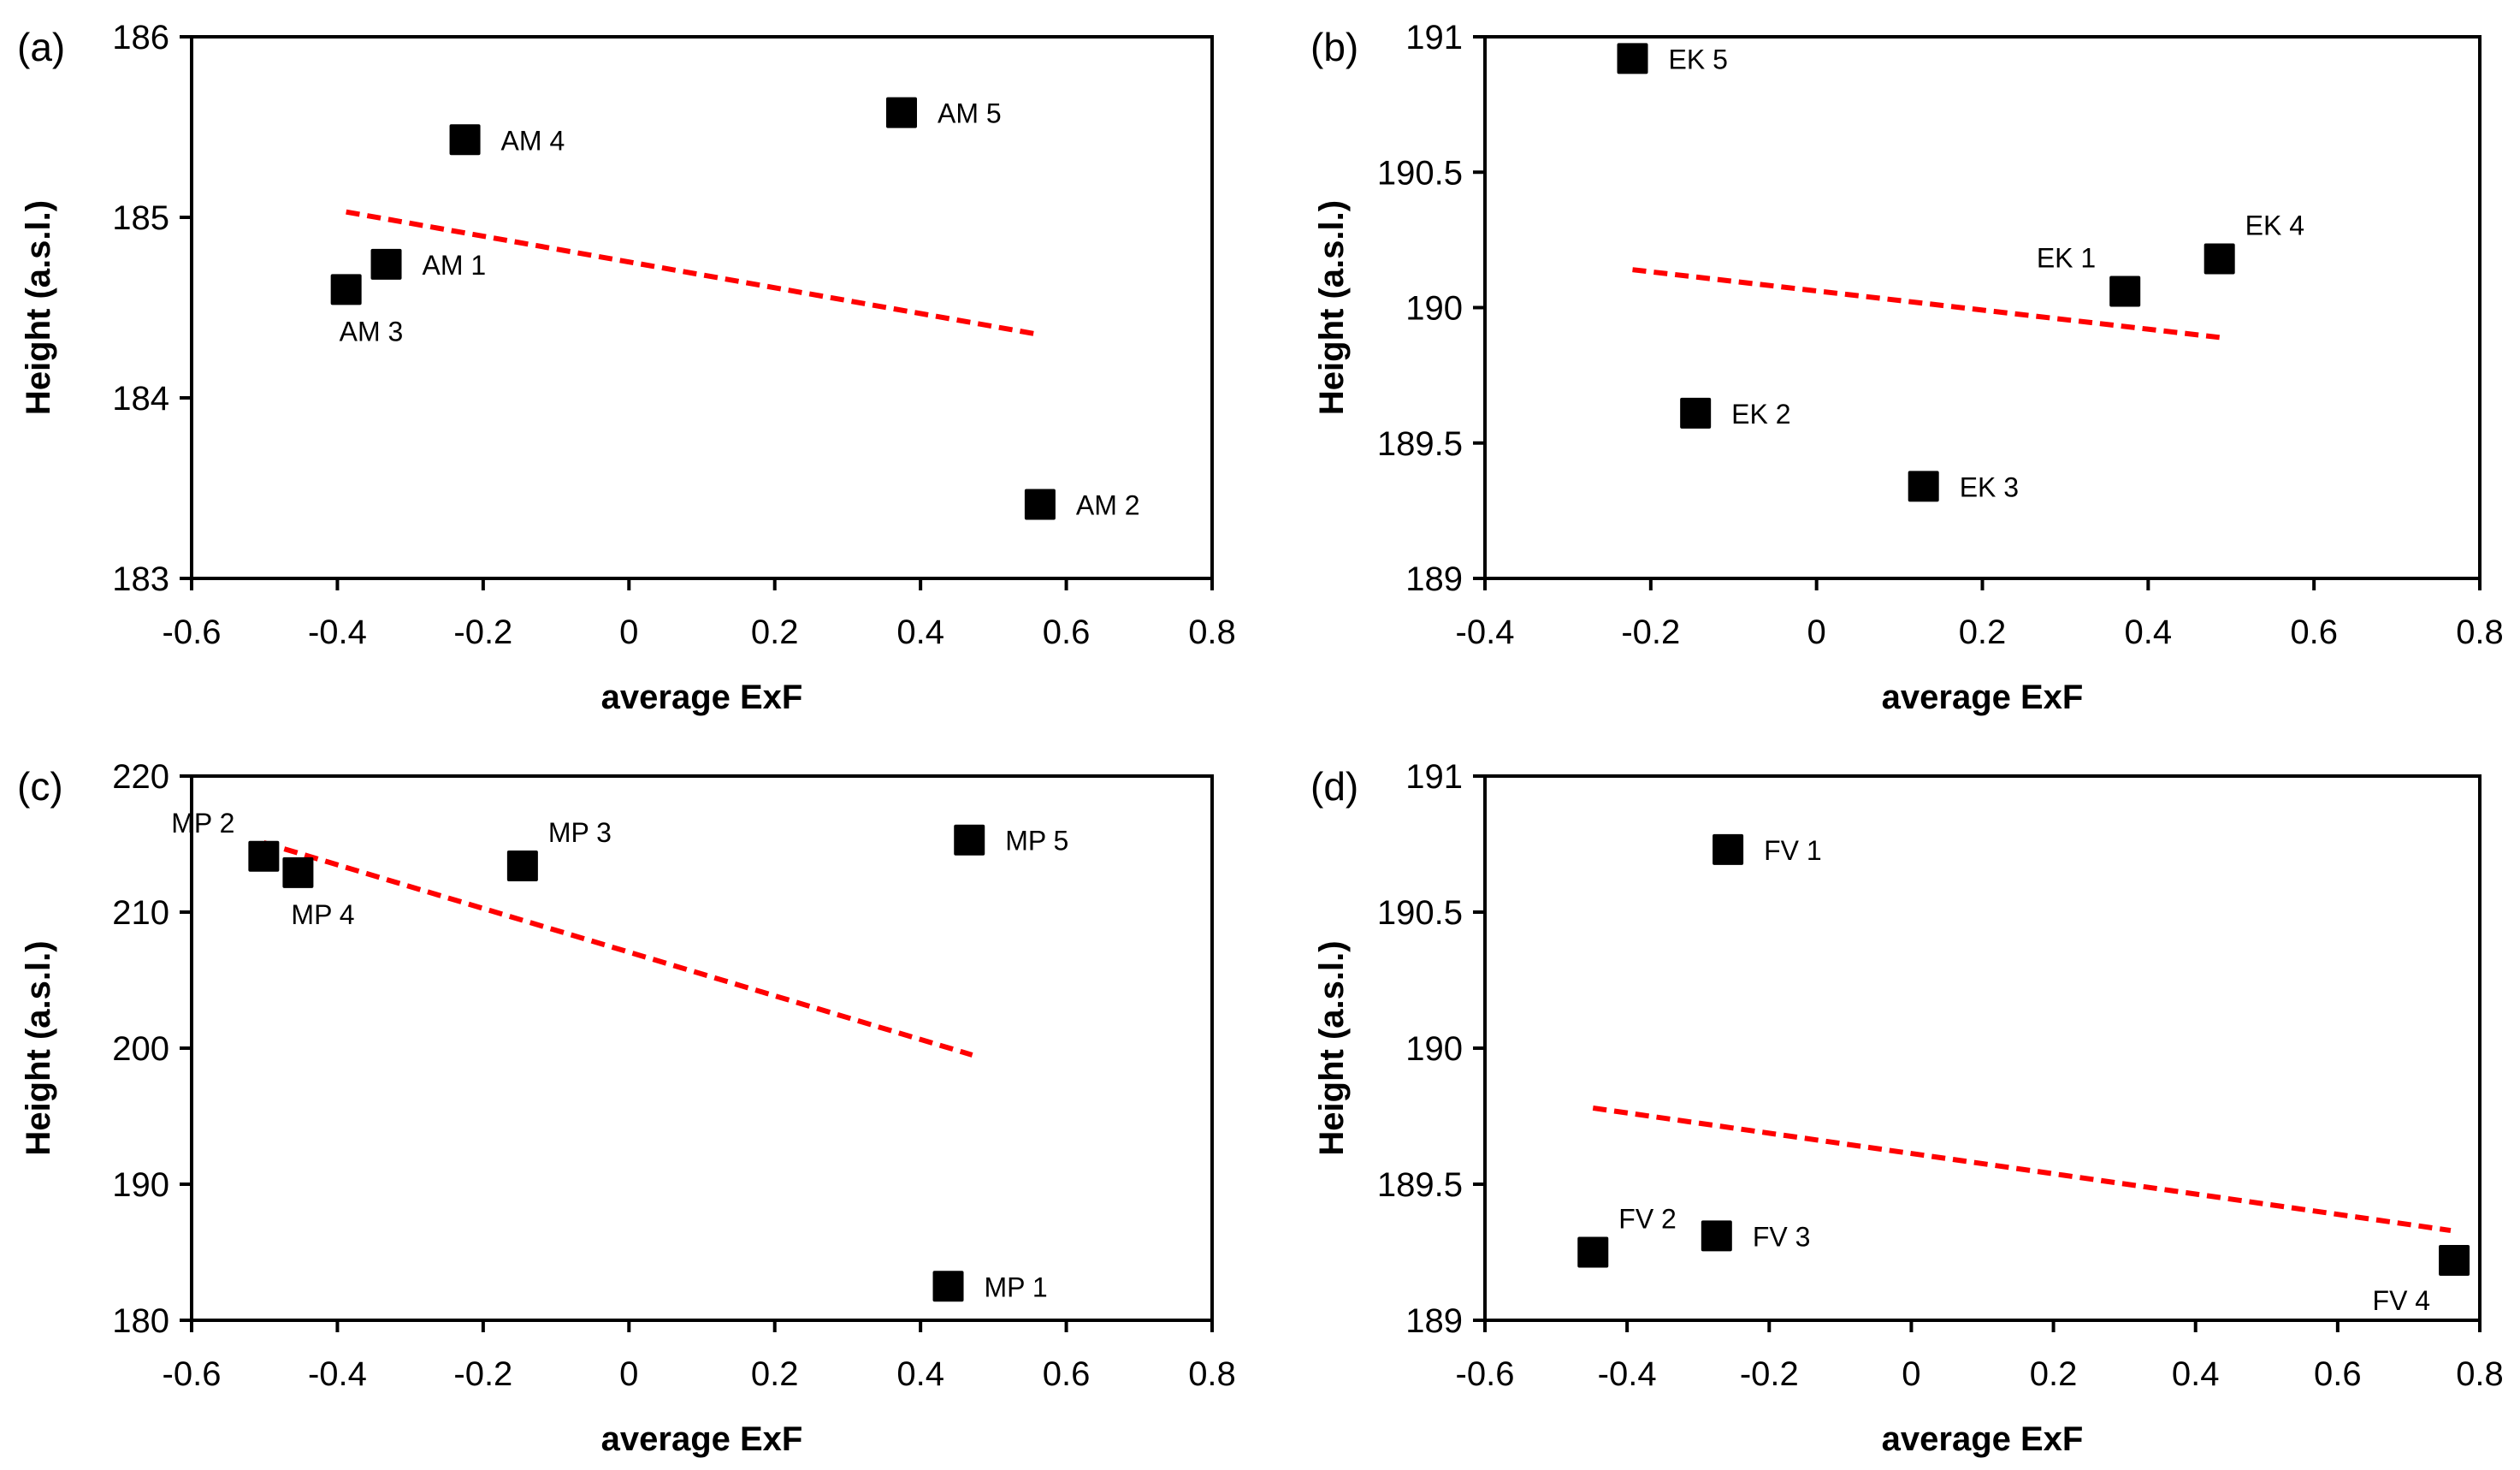 Image resolution: width=2520 pixels, height=1470 pixels. I want to click on data-point-label: EK 2, so click(1761, 414).